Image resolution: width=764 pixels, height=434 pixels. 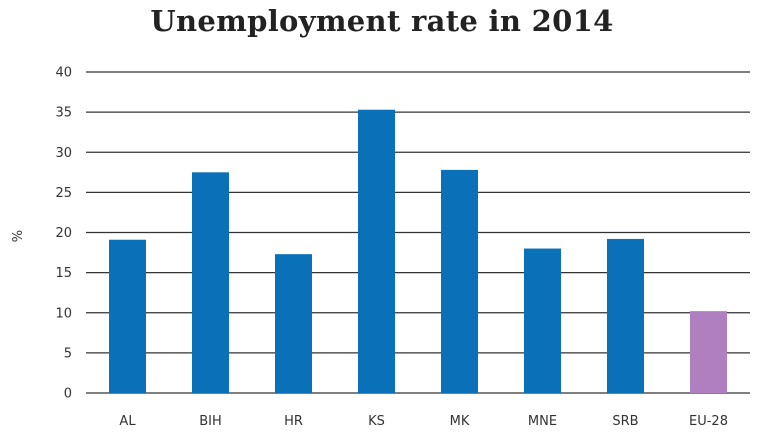 What do you see at coordinates (542, 421) in the screenshot?
I see `x-tick-label: MNE` at bounding box center [542, 421].